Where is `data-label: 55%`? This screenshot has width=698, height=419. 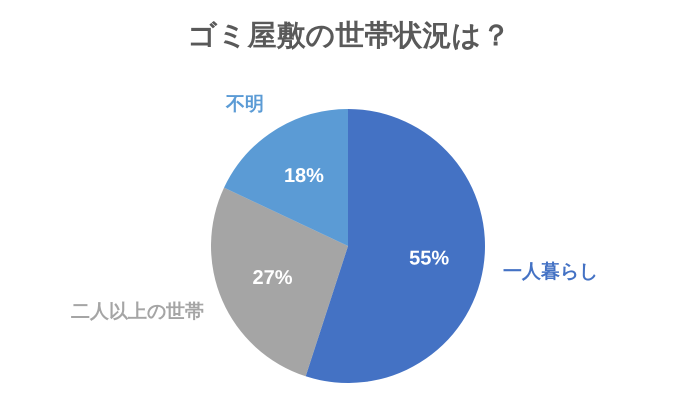
data-label: 55% is located at coordinates (429, 258).